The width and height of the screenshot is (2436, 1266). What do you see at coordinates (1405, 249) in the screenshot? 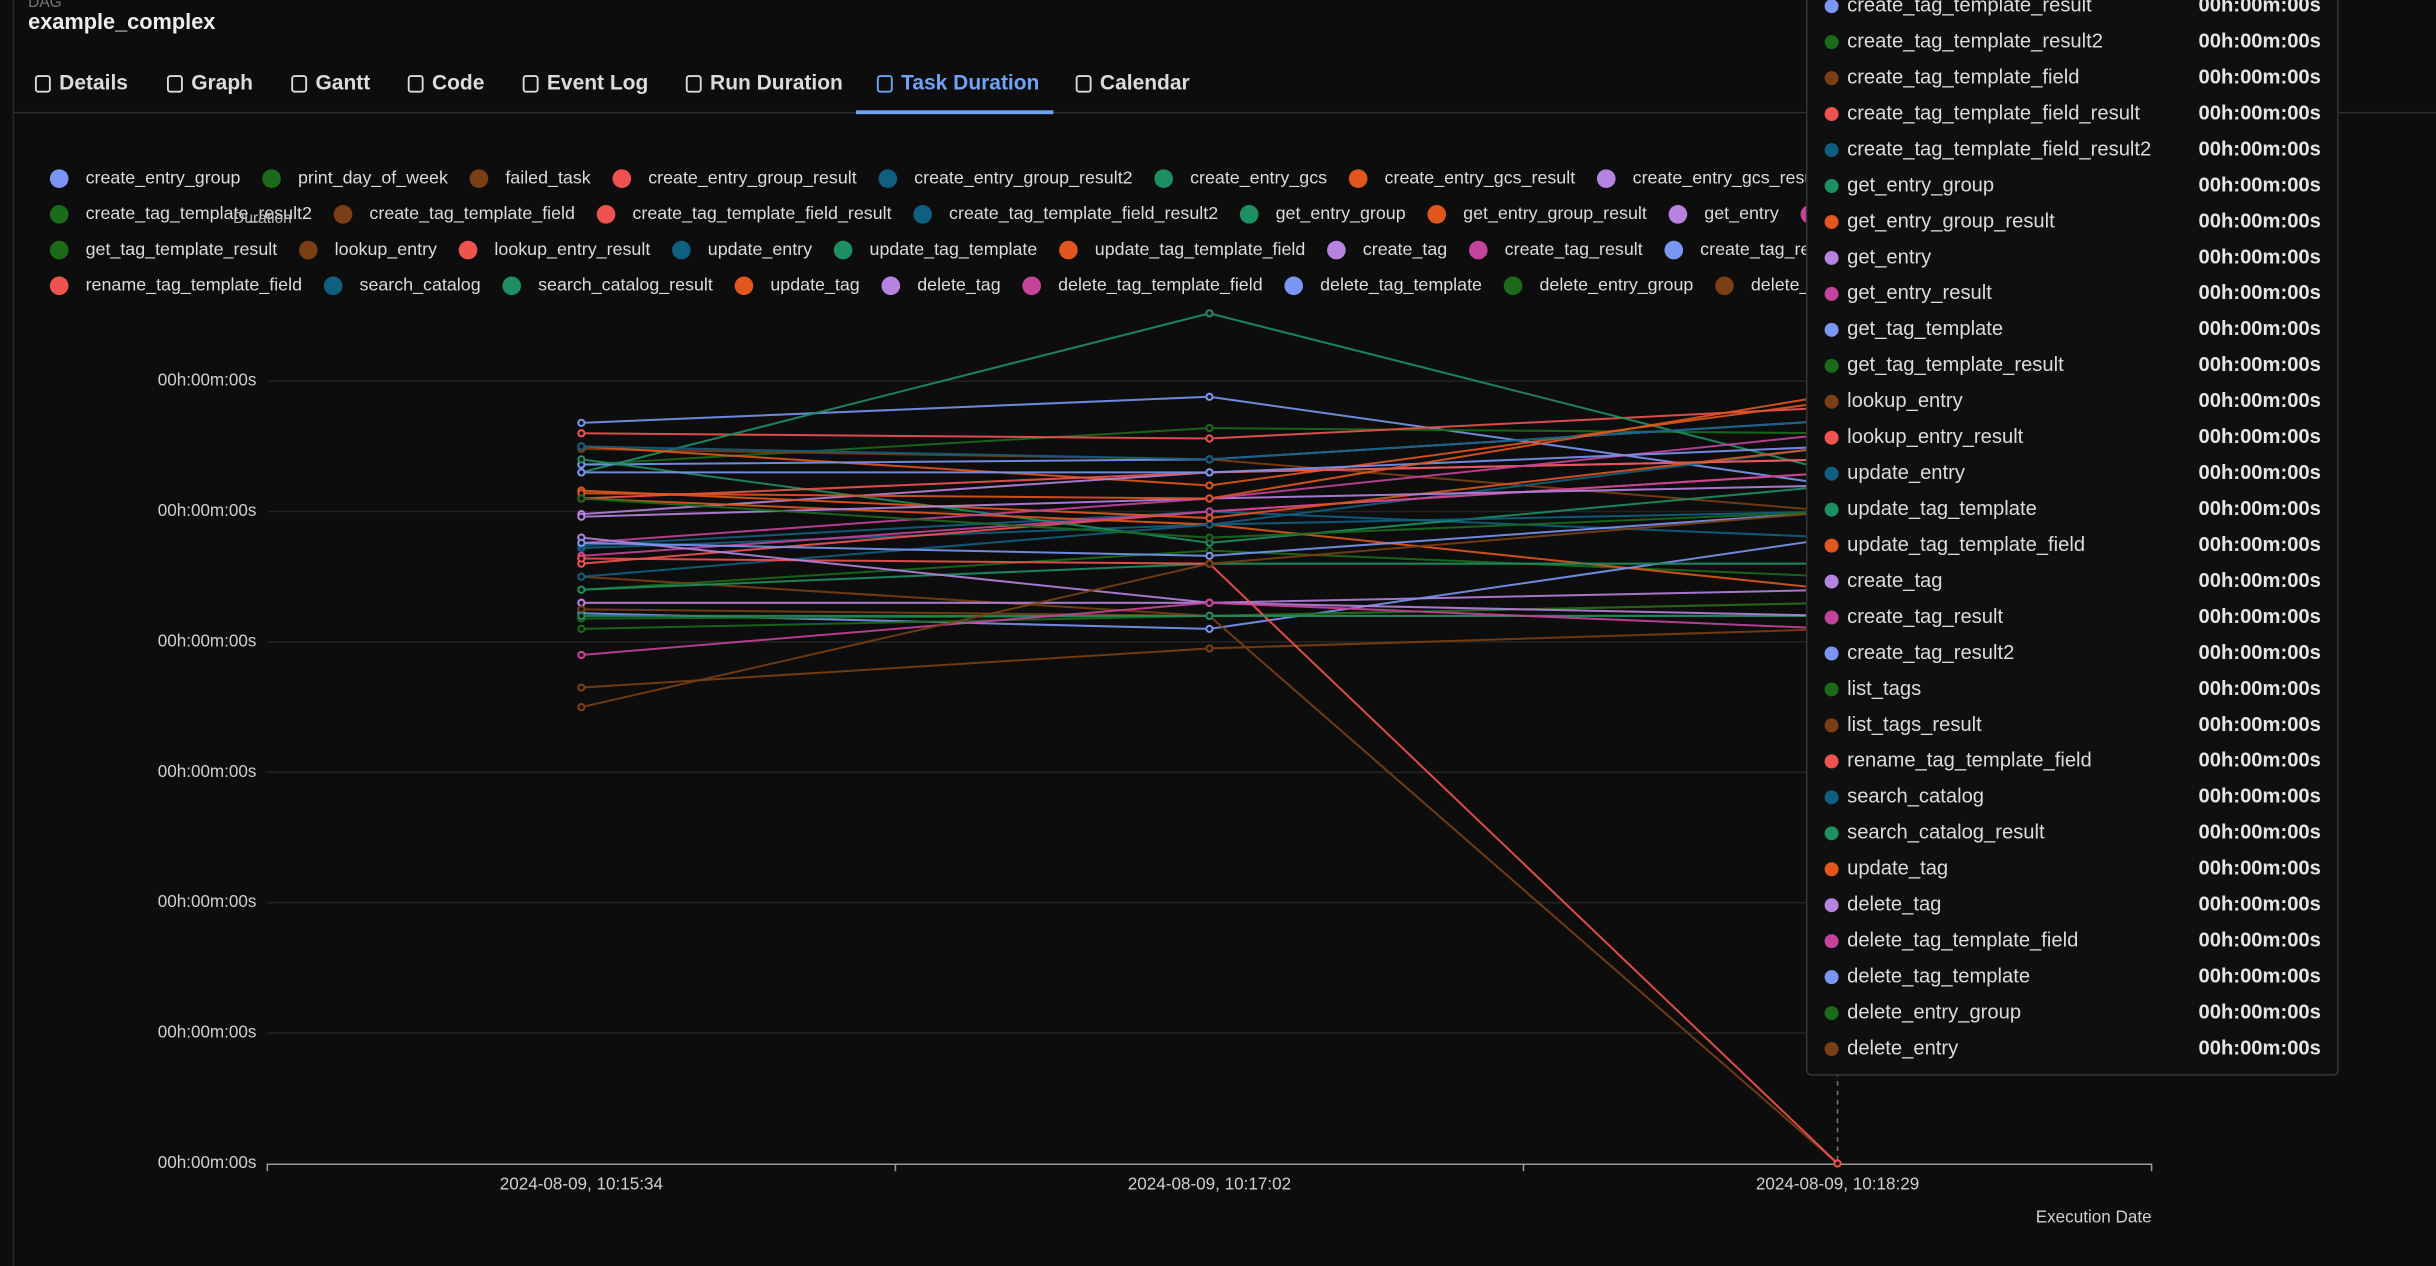
I see `legend-label: create_tag` at bounding box center [1405, 249].